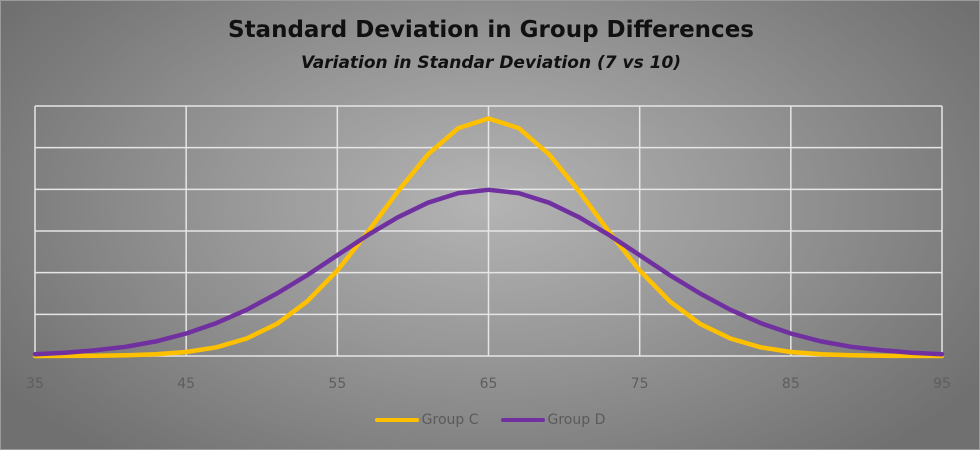 The width and height of the screenshot is (980, 450). I want to click on chart-subtitle: Variation in Standar Deviation (7 vs 10), so click(491, 63).